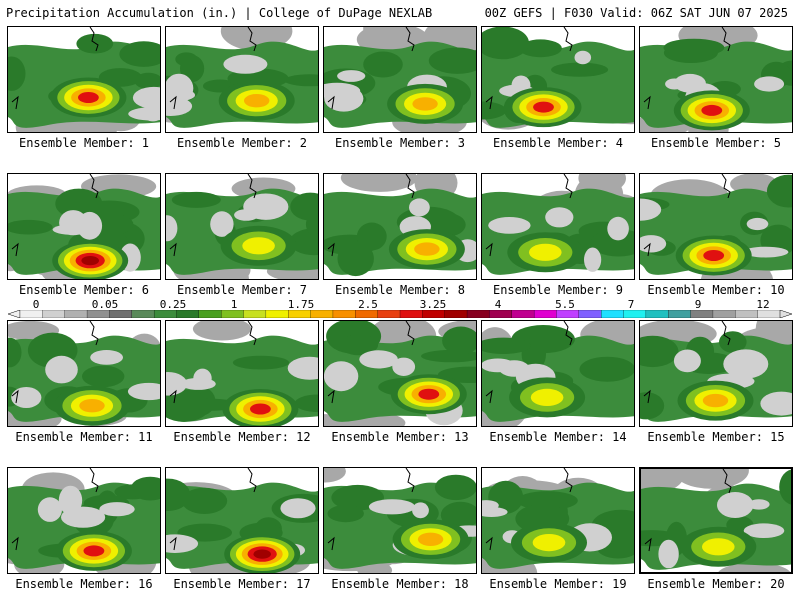  What do you see at coordinates (558, 584) in the screenshot?
I see `member-label: Ensemble Member: 19` at bounding box center [558, 584].